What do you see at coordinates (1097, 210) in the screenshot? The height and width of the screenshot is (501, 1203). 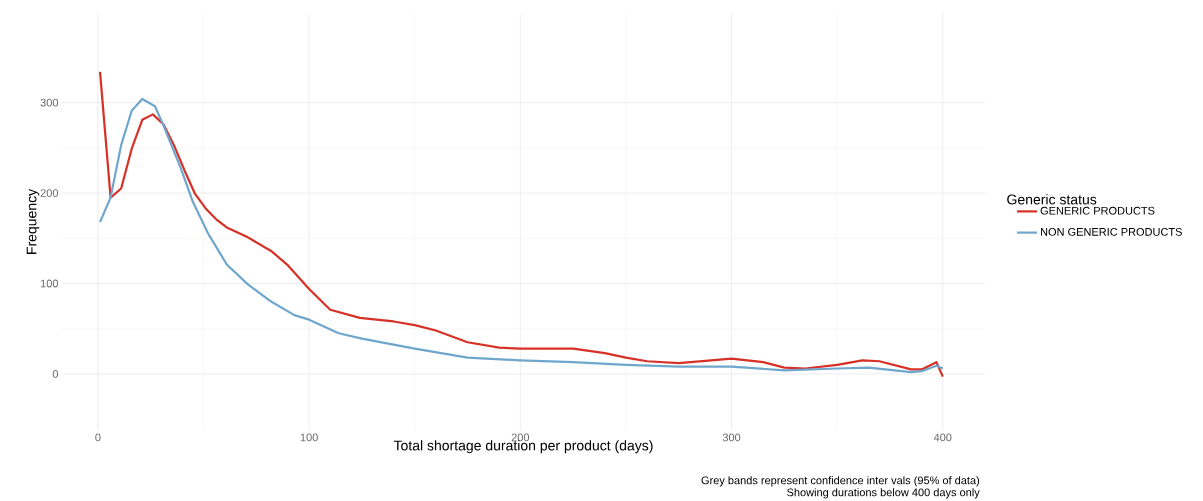 I see `legend-label: GENERIC PRODUCTS` at bounding box center [1097, 210].